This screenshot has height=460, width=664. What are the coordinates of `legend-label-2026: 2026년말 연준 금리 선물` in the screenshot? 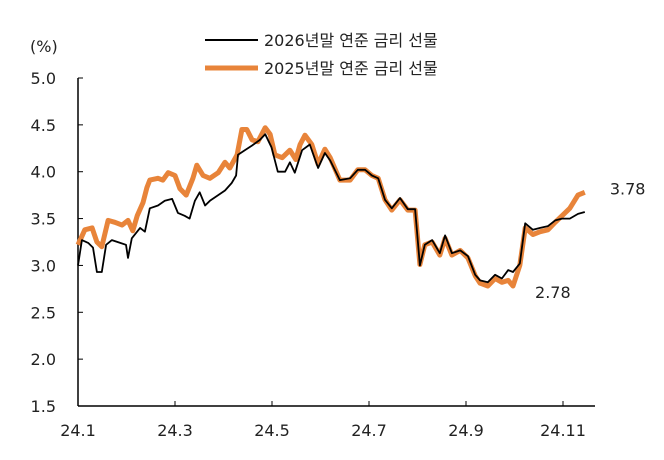 It's located at (351, 40).